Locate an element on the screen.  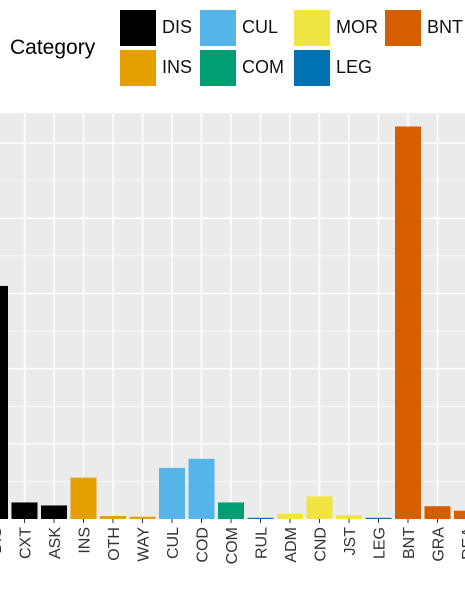
x-tick-label: WAY is located at coordinates (144, 544).